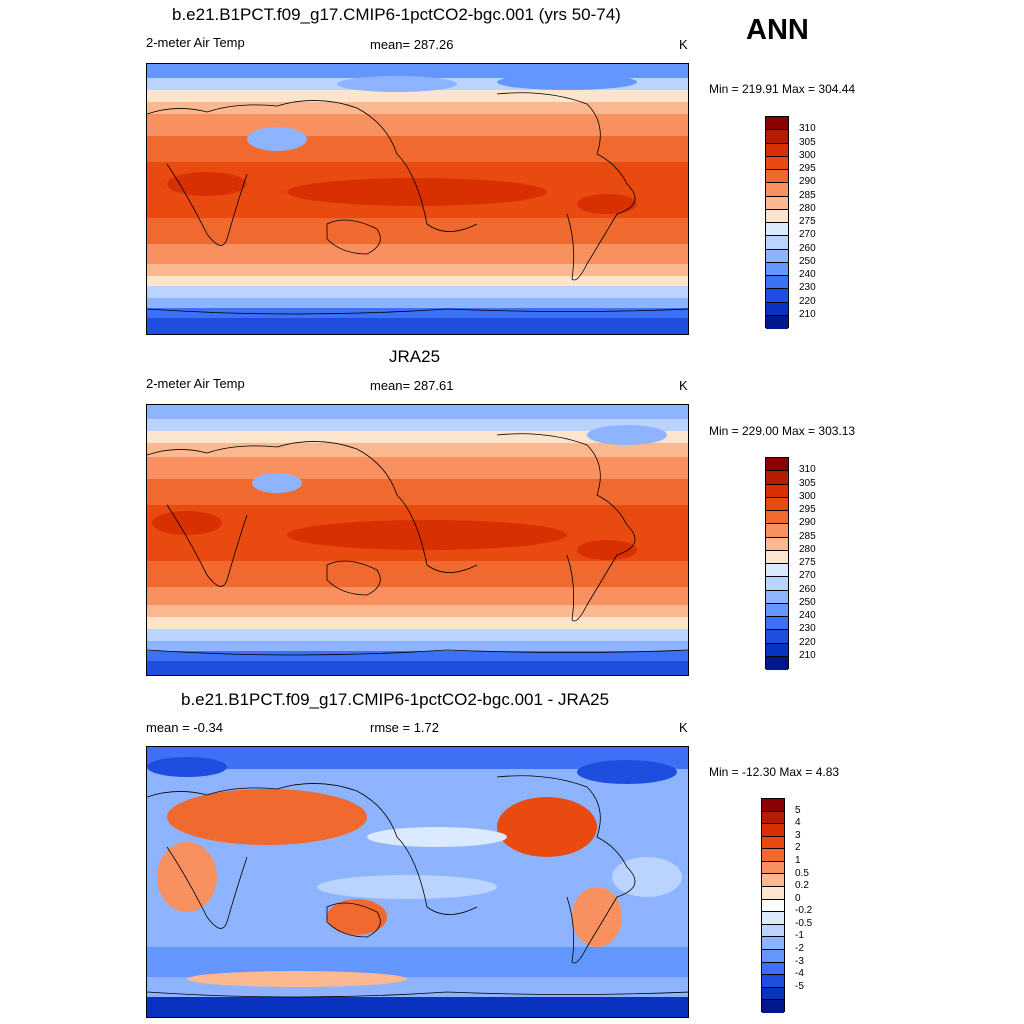 The width and height of the screenshot is (1024, 1024). Describe the element at coordinates (777, 30) in the screenshot. I see `season-label: ANN` at that location.